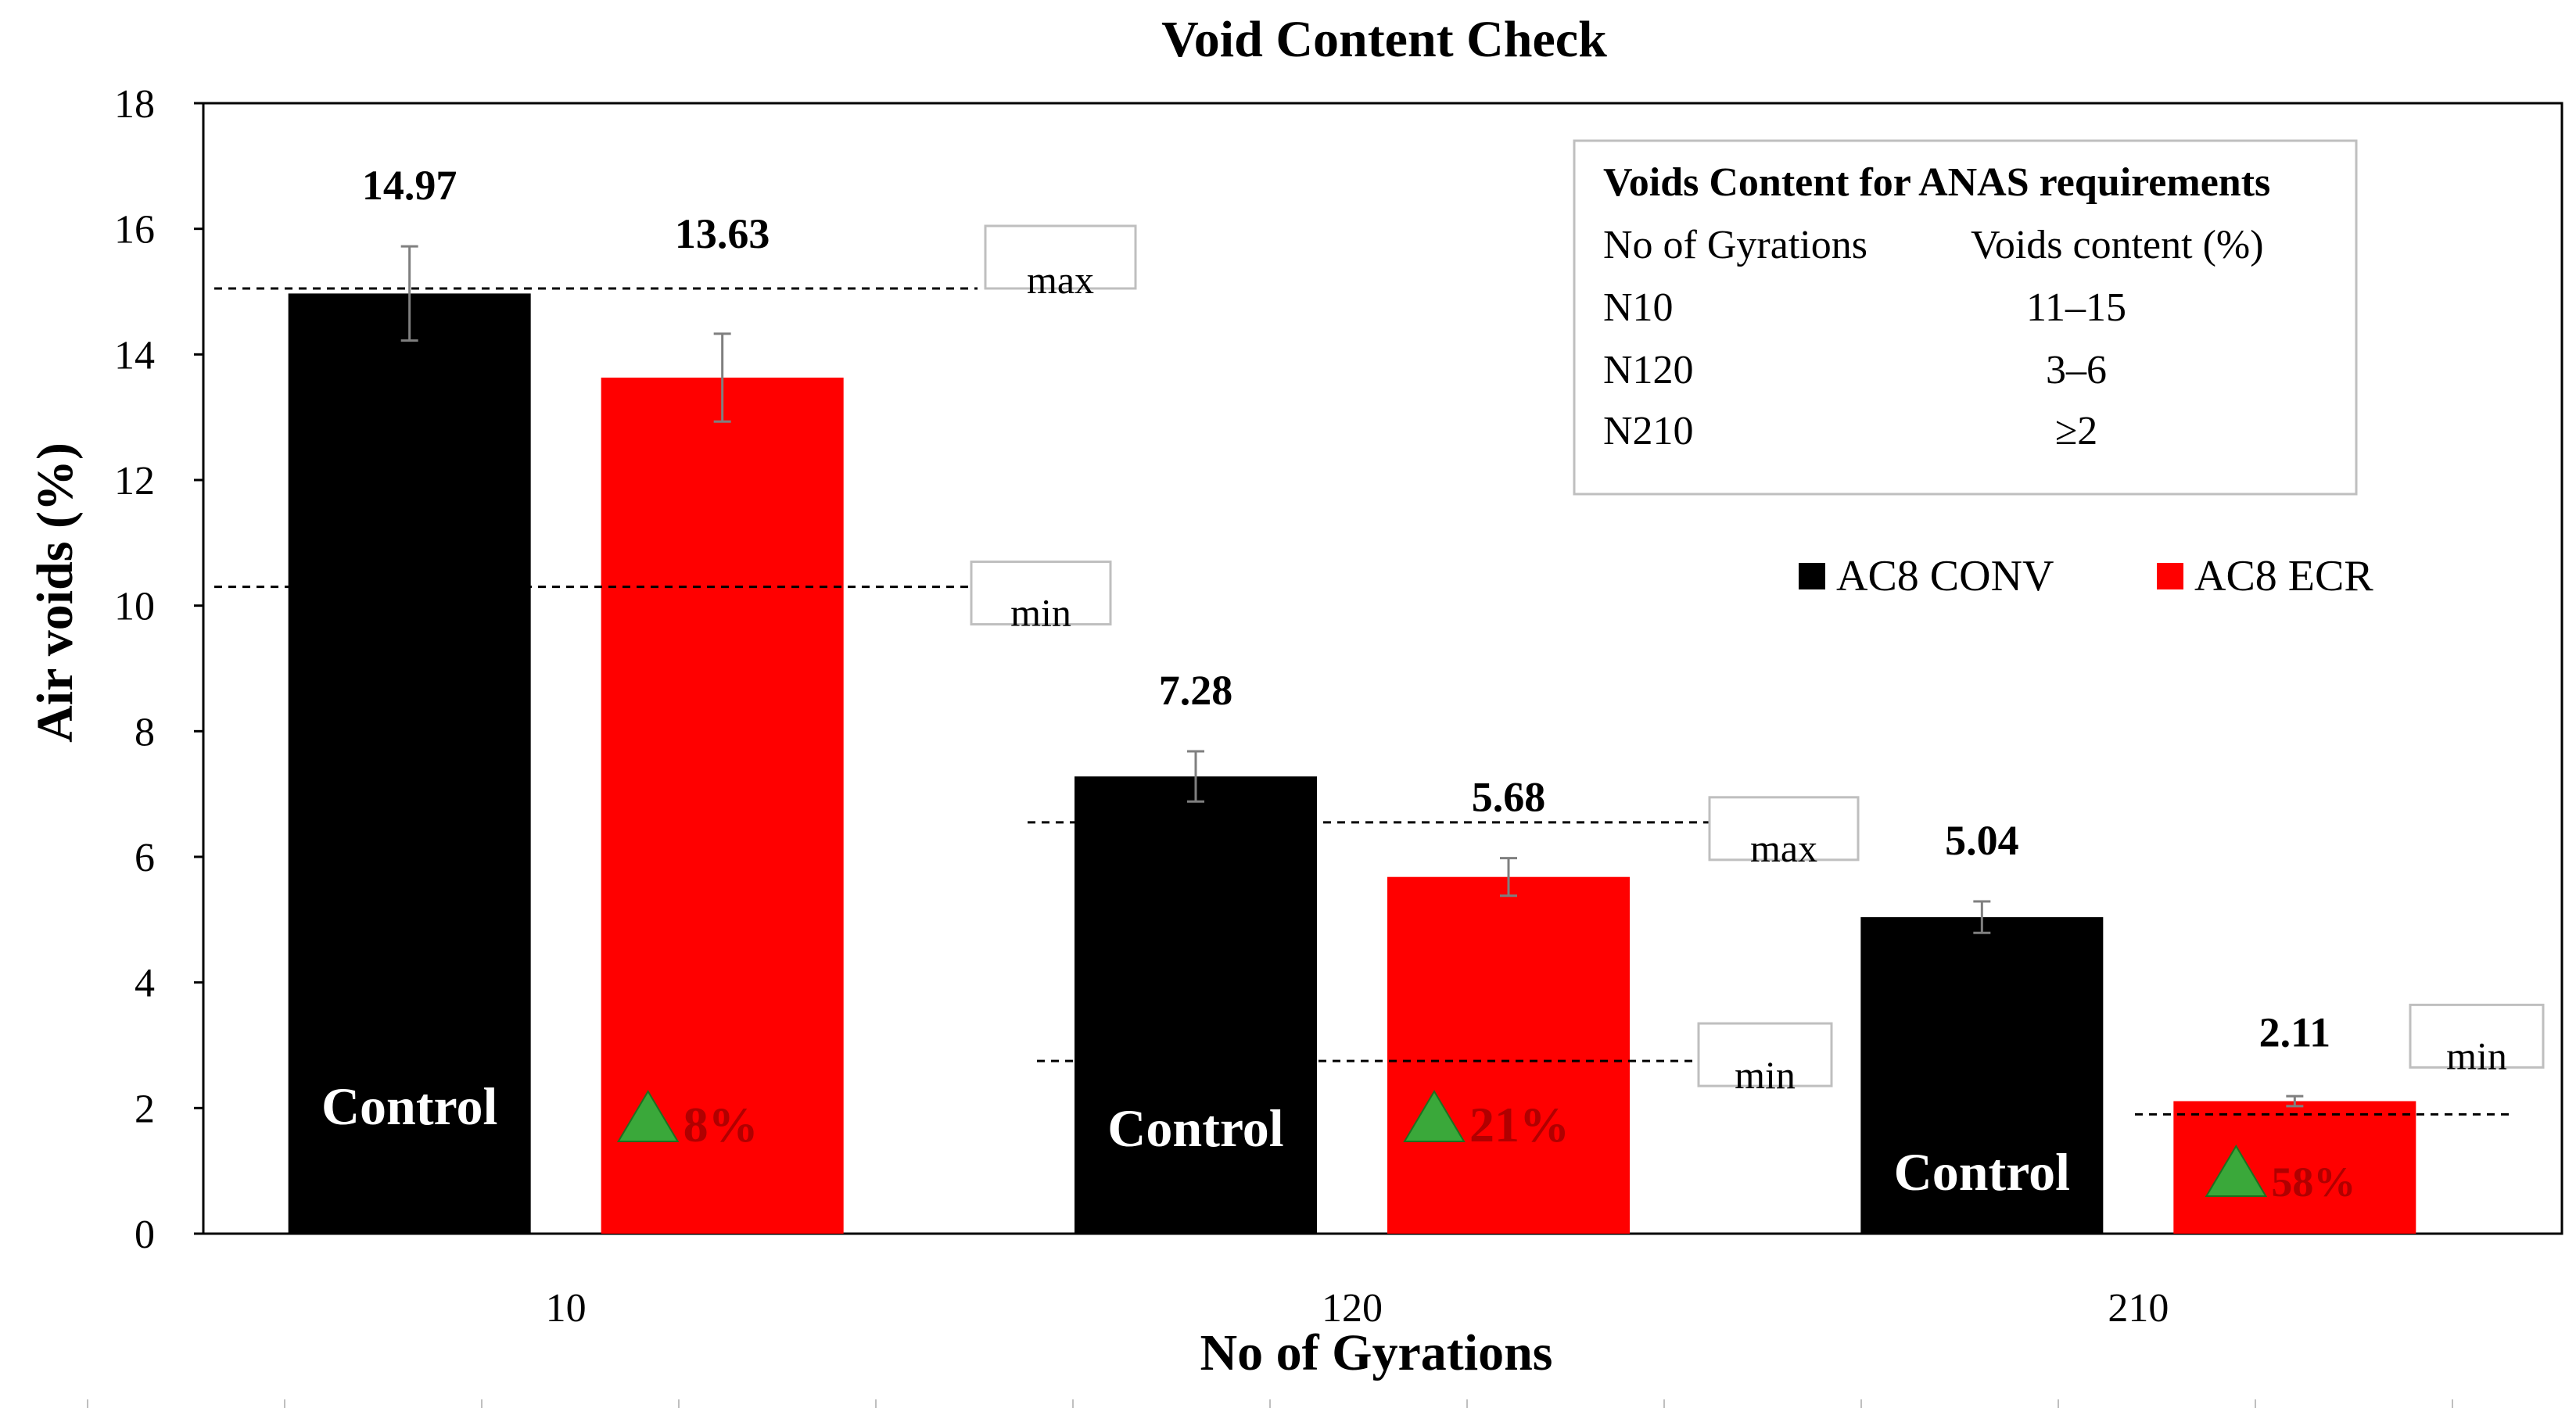 The image size is (2576, 1408). I want to click on improvement-annotation: 58%, so click(2280, 1175).